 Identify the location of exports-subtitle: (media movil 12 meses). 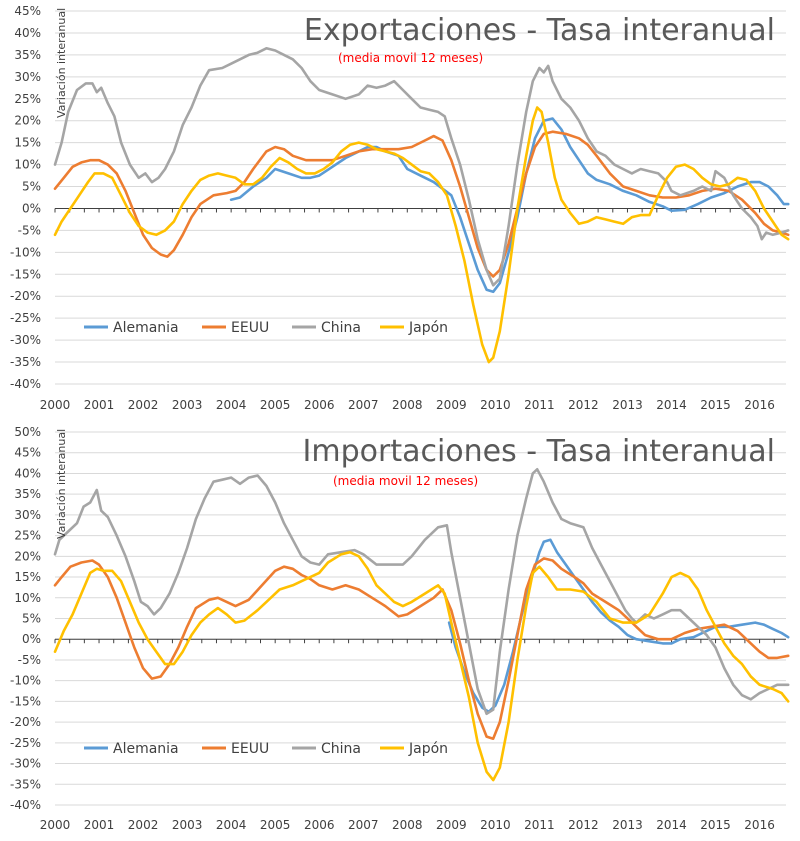
(410, 58).